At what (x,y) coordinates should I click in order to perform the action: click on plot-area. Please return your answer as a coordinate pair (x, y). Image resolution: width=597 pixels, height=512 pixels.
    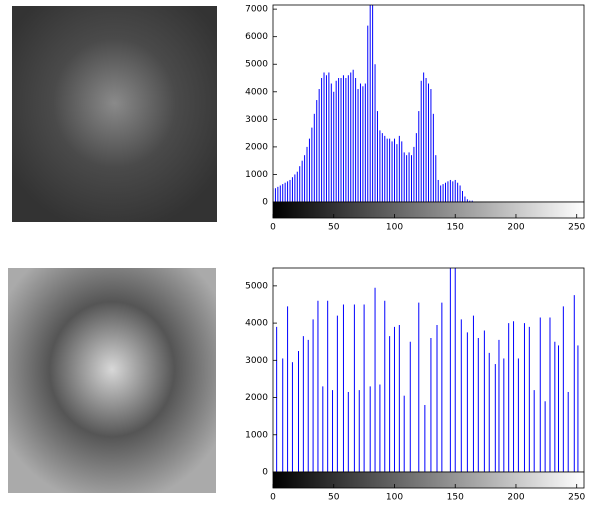
    Looking at the image, I should click on (373, 103).